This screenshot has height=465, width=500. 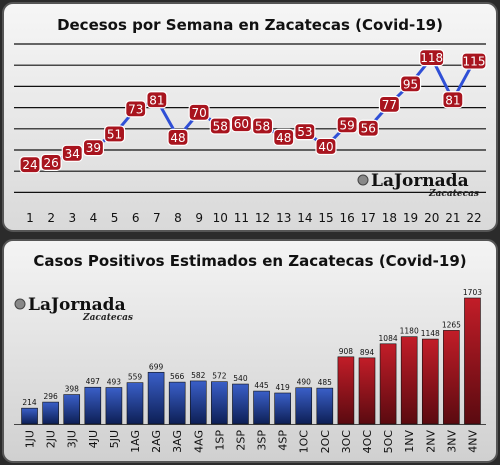 What do you see at coordinates (198, 375) in the screenshot?
I see `bar-value-label: 582` at bounding box center [198, 375].